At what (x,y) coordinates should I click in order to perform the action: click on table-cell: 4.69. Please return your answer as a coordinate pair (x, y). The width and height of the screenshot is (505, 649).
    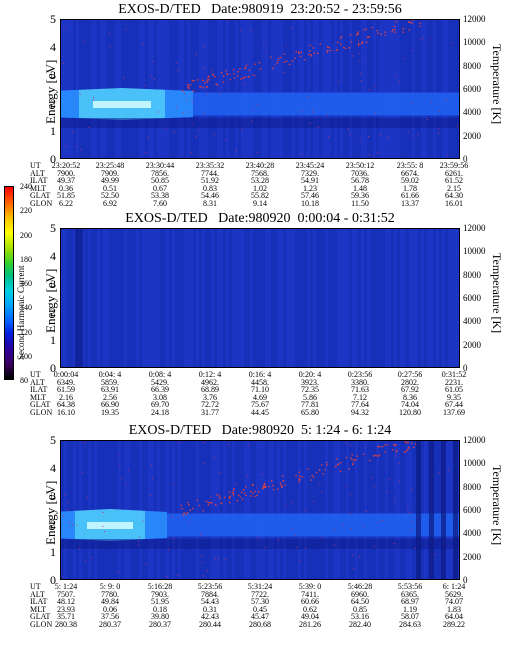
    Looking at the image, I should click on (260, 397).